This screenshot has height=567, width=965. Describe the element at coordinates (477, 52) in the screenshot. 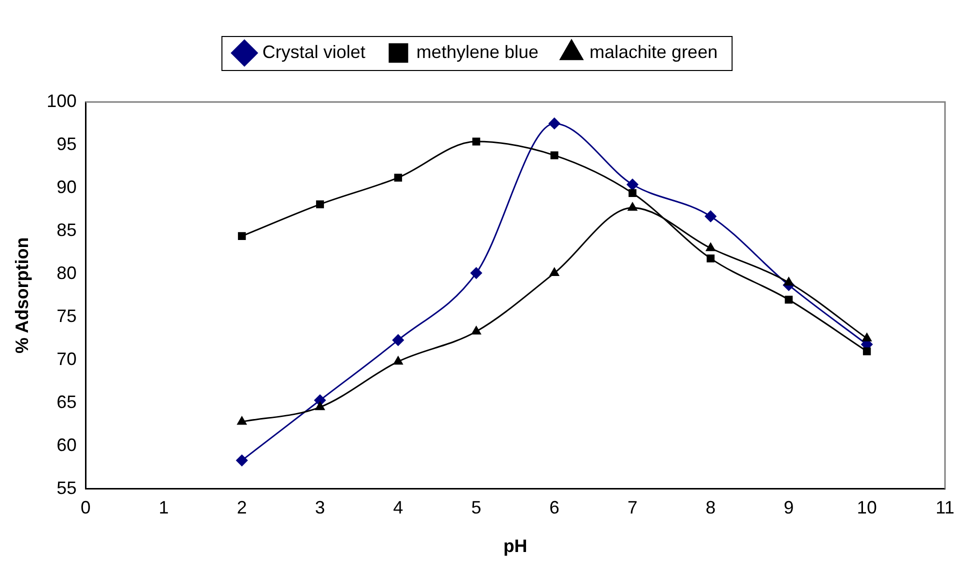

I see `legend-label: methylene blue` at that location.